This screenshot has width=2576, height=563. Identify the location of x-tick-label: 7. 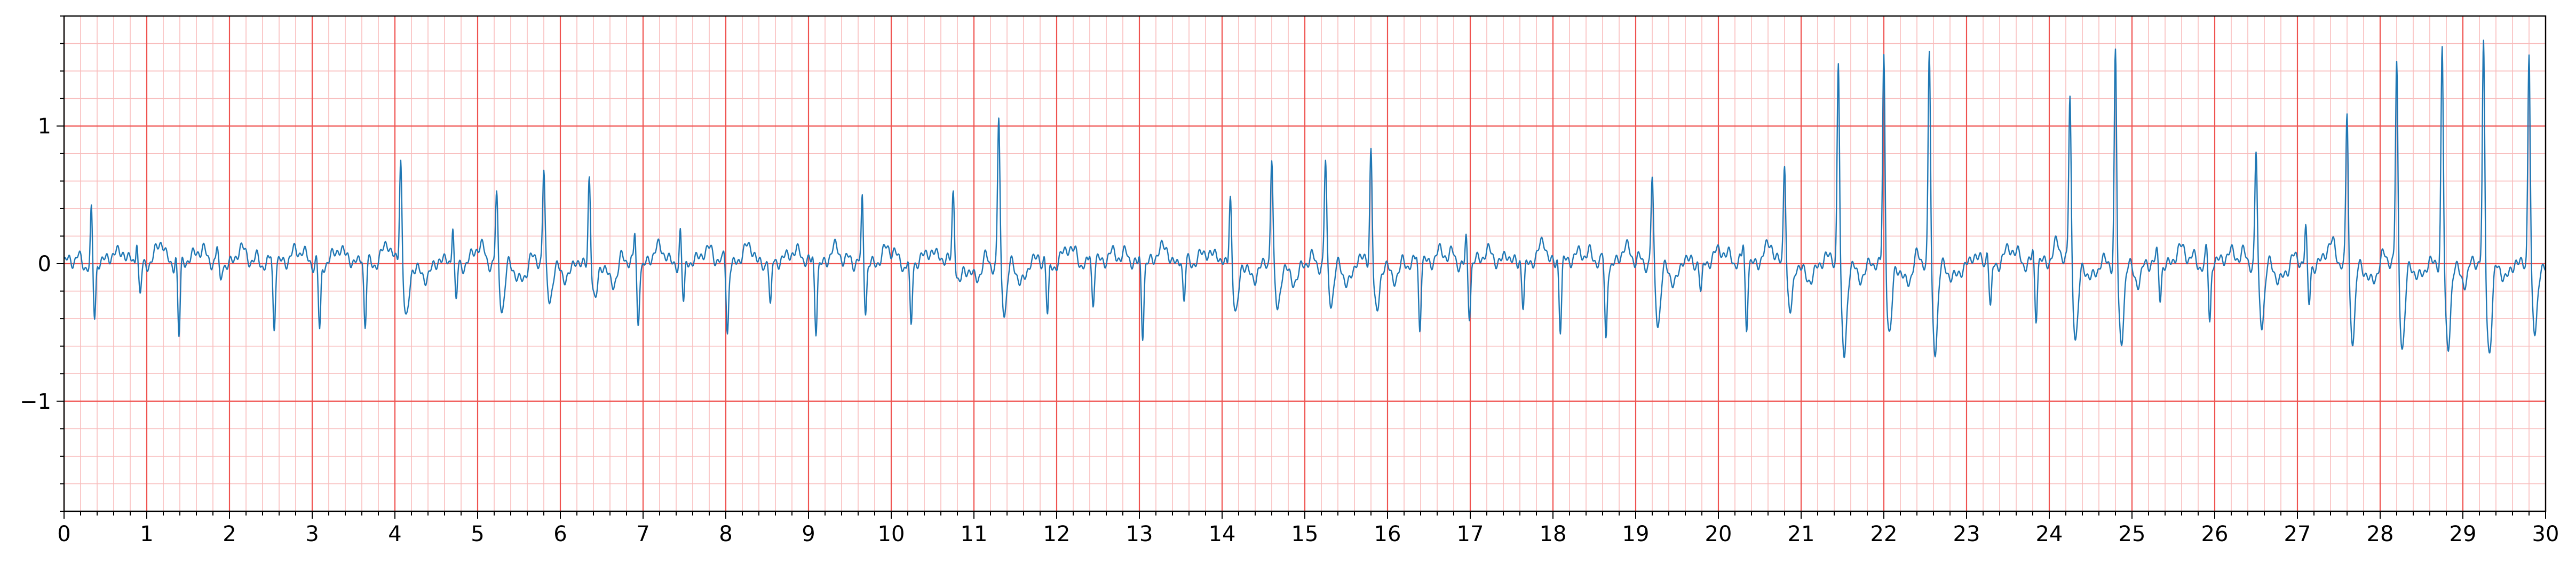
(642, 534).